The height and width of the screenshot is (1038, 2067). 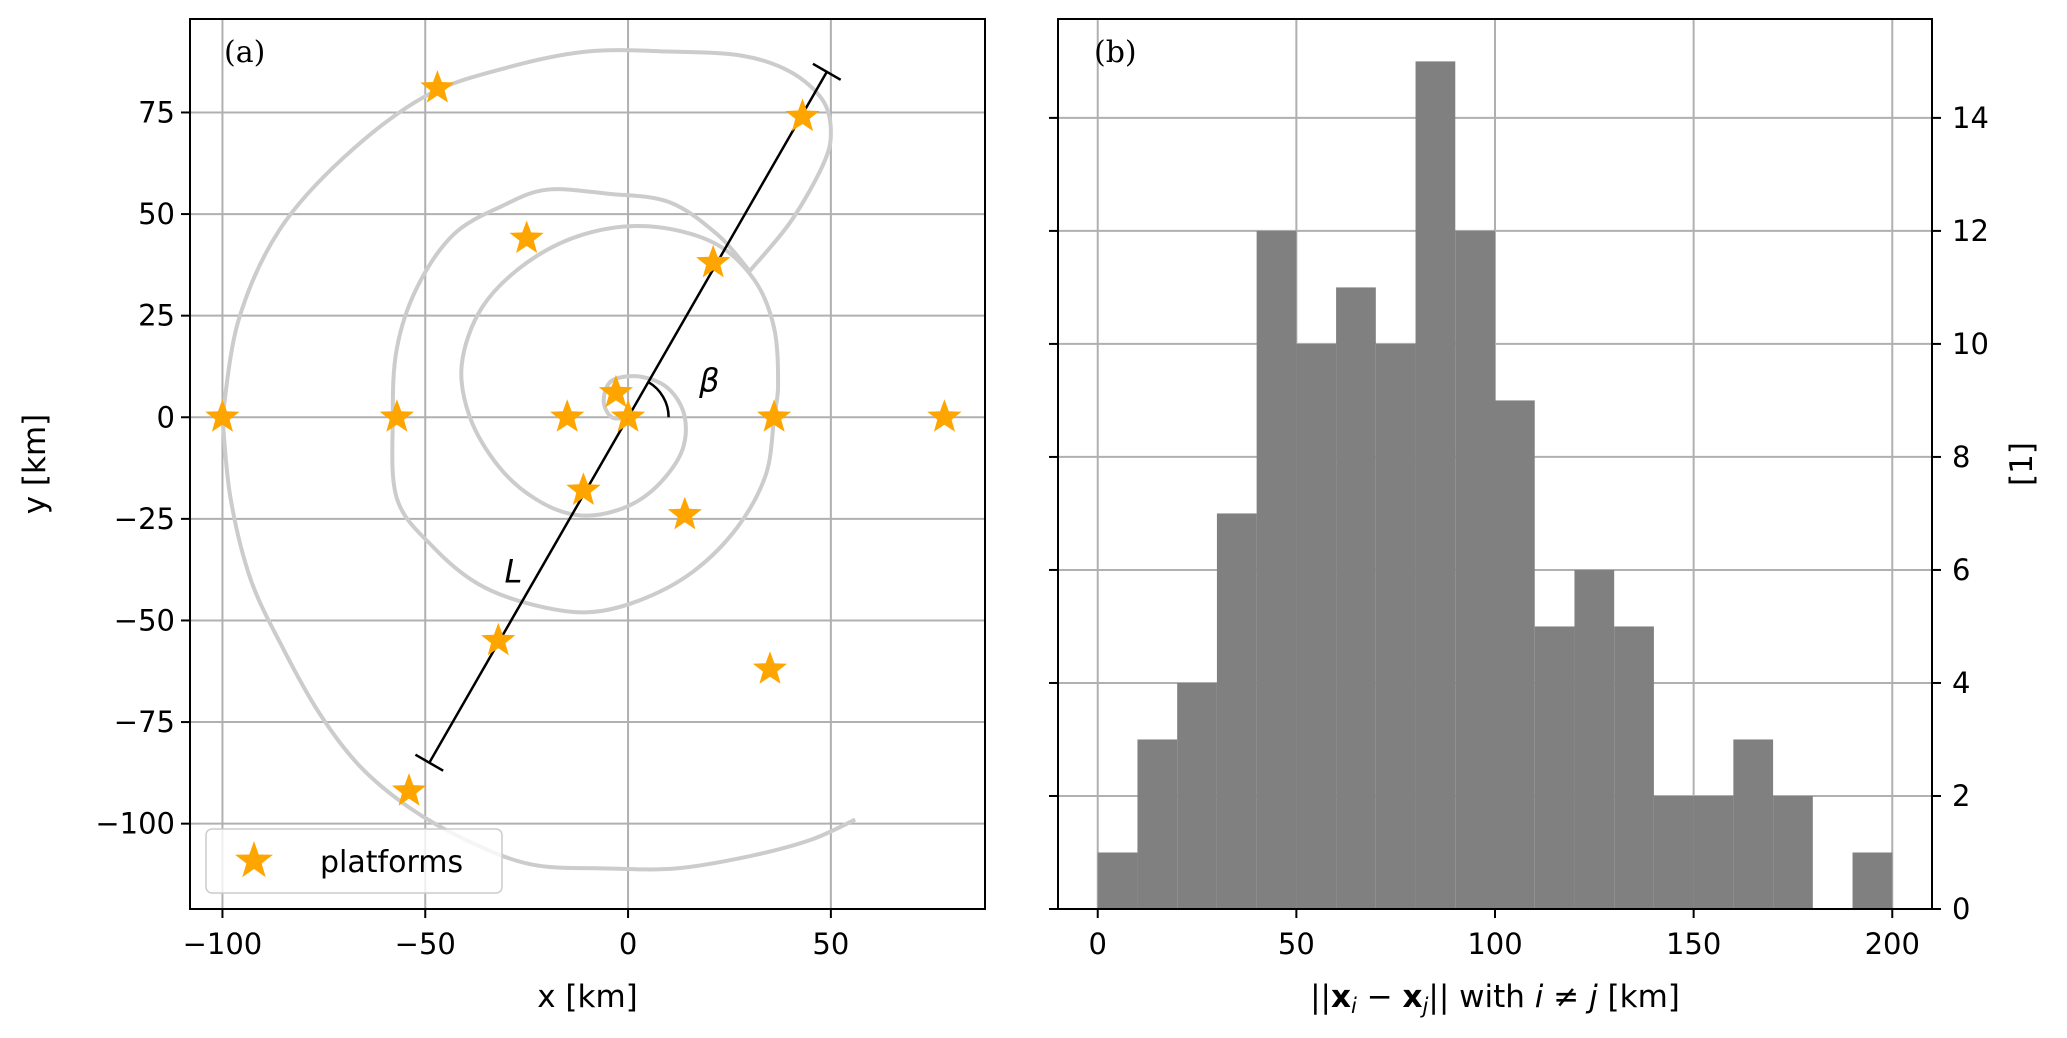 What do you see at coordinates (1961, 457) in the screenshot?
I see `y-tick-label: 8` at bounding box center [1961, 457].